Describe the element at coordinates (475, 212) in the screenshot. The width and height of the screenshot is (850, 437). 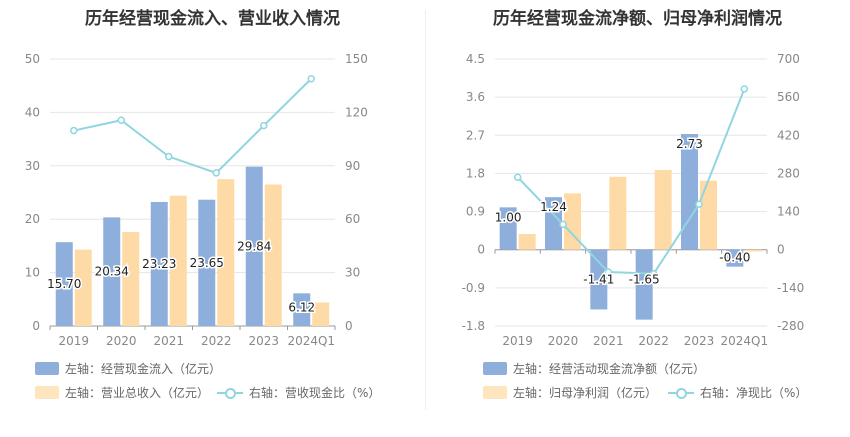
I see `y-tick-label-left: 0.9` at that location.